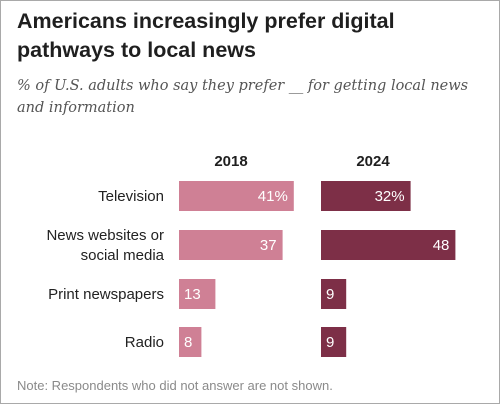  Describe the element at coordinates (273, 196) in the screenshot. I see `data-label: 41%` at that location.